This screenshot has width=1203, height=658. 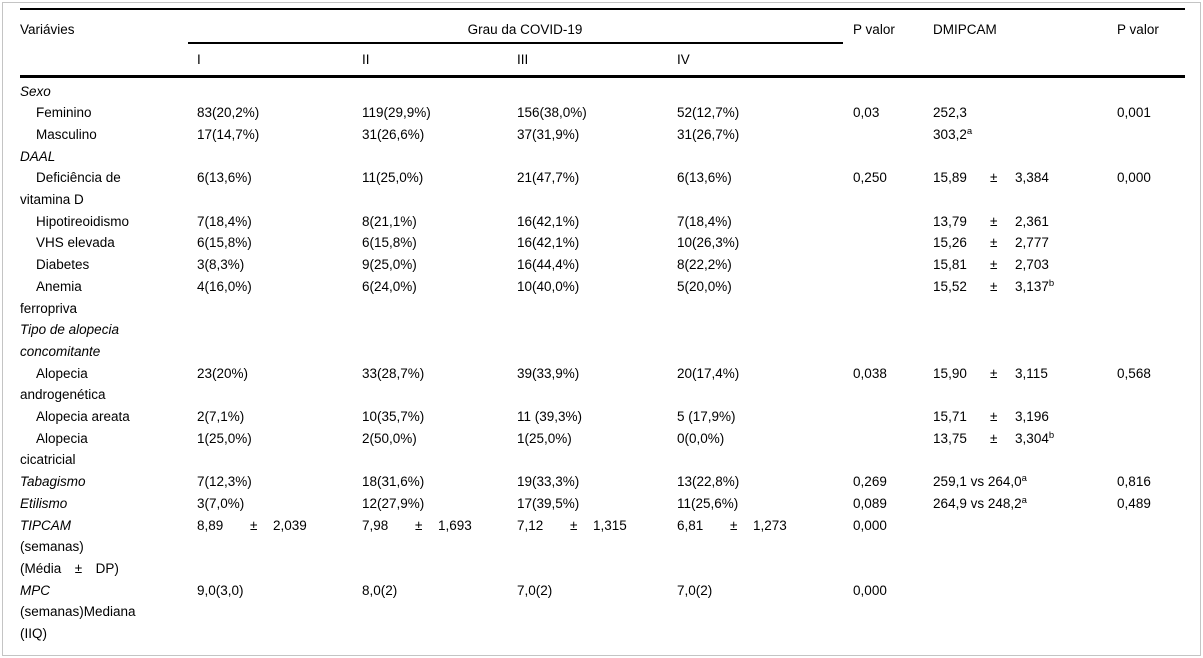 What do you see at coordinates (548, 134) in the screenshot?
I see `grade-3-cell: 37(31,9%)` at bounding box center [548, 134].